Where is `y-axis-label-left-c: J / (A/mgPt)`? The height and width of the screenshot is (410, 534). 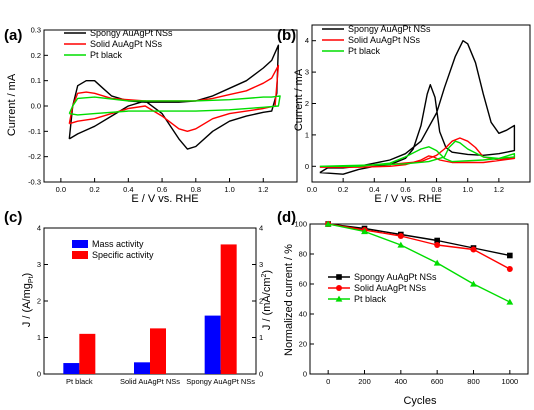 y-axis-label-left-c: J / (A/mgPt) is located at coordinates (28, 300).